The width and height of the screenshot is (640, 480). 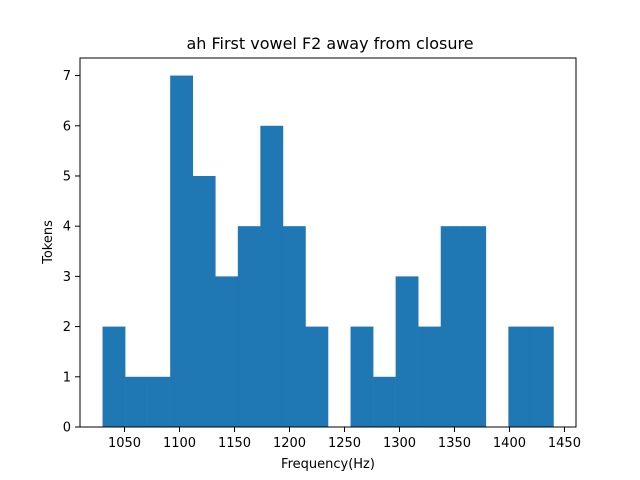 I want to click on y-tick-label-0: 0, so click(x=67, y=428).